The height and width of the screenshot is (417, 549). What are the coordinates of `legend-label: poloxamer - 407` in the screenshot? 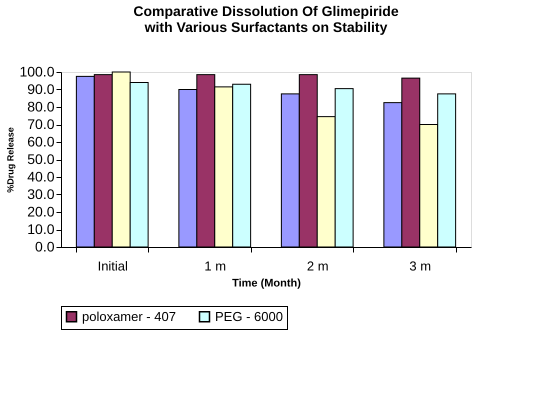 It's located at (129, 316).